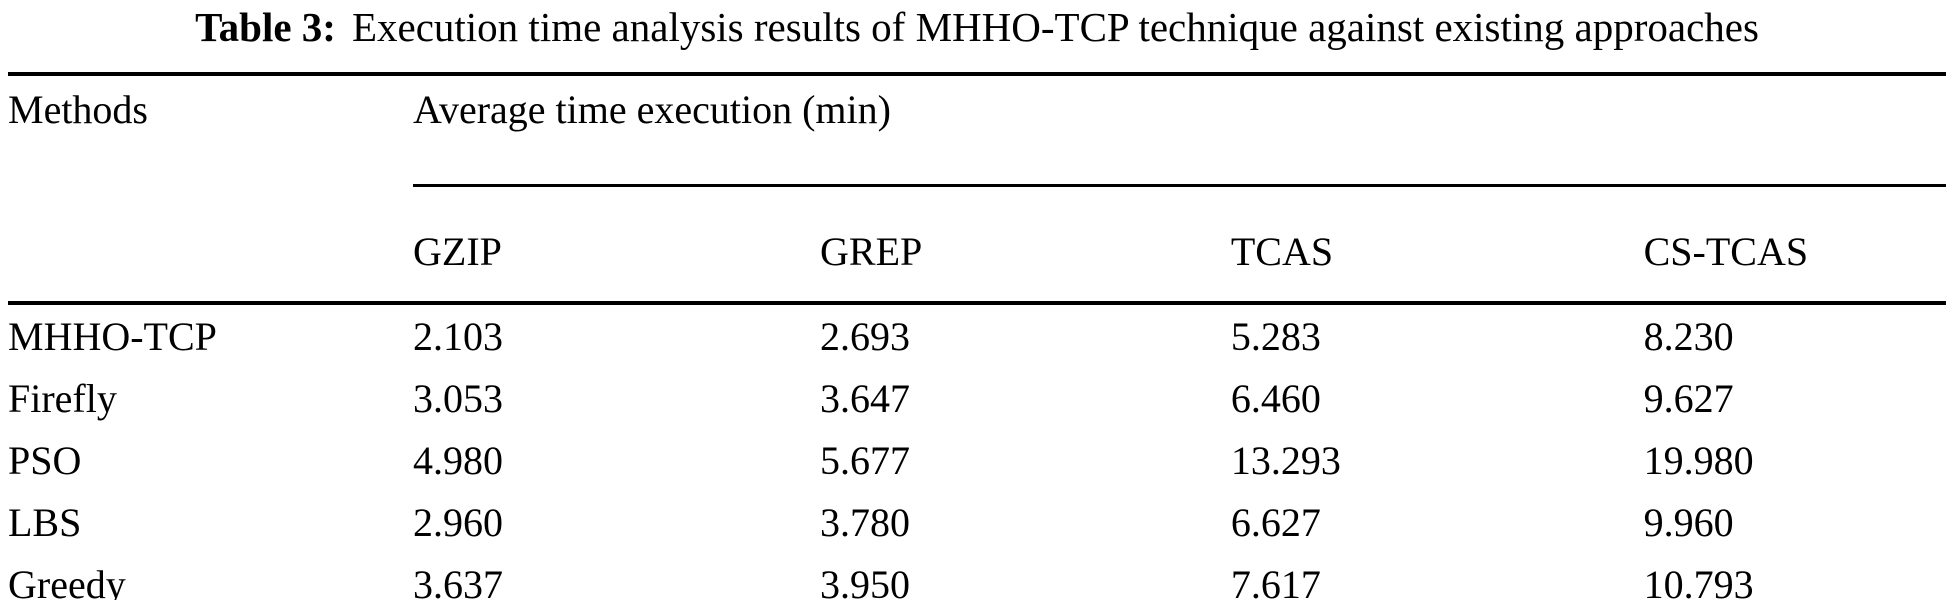 This screenshot has height=600, width=1954. Describe the element at coordinates (1688, 398) in the screenshot. I see `cell-value: 9.627` at that location.